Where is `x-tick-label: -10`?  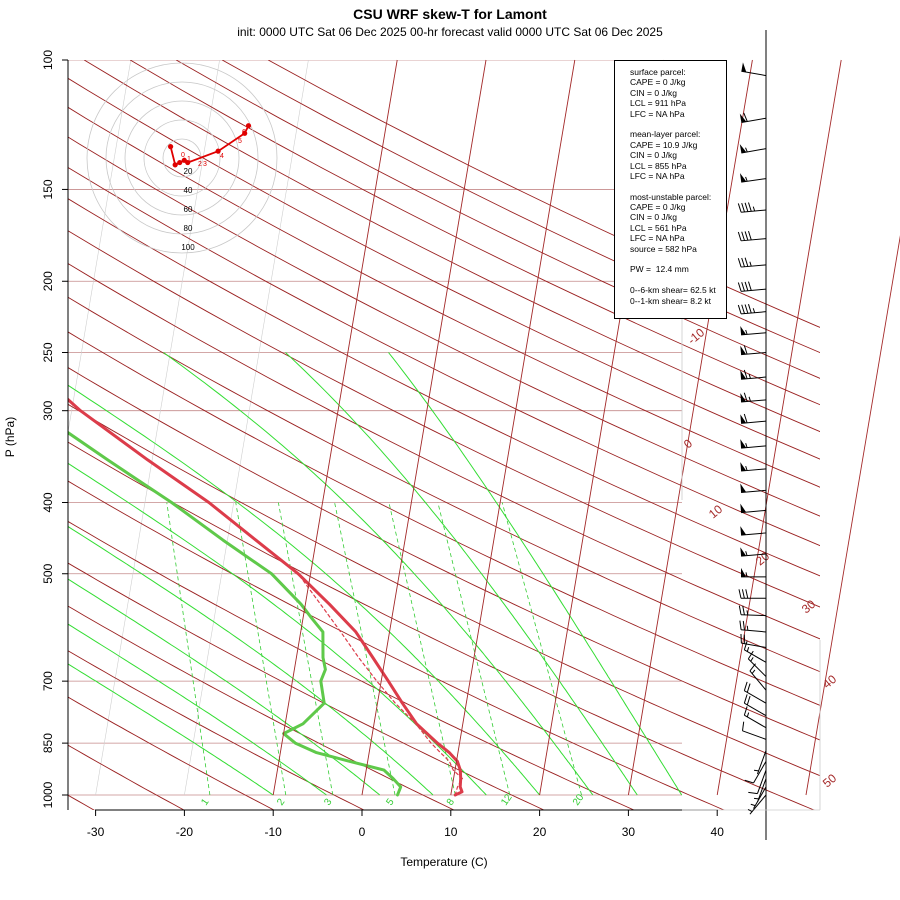 x-tick-label: -10 is located at coordinates (274, 832).